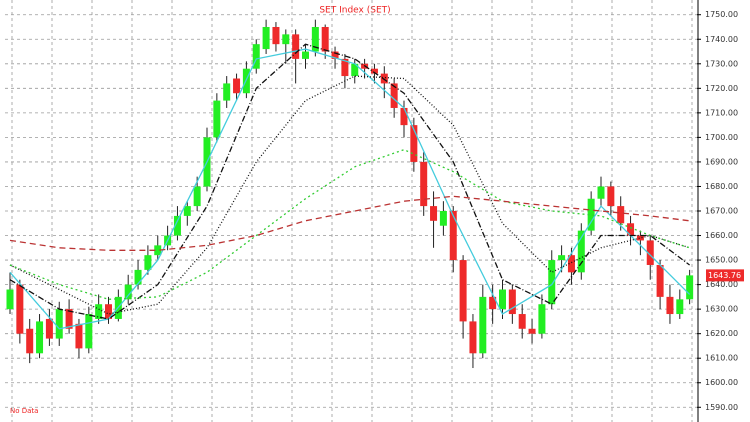 The image size is (750, 422). What do you see at coordinates (721, 407) in the screenshot?
I see `y-tick-label: 1590.00` at bounding box center [721, 407].